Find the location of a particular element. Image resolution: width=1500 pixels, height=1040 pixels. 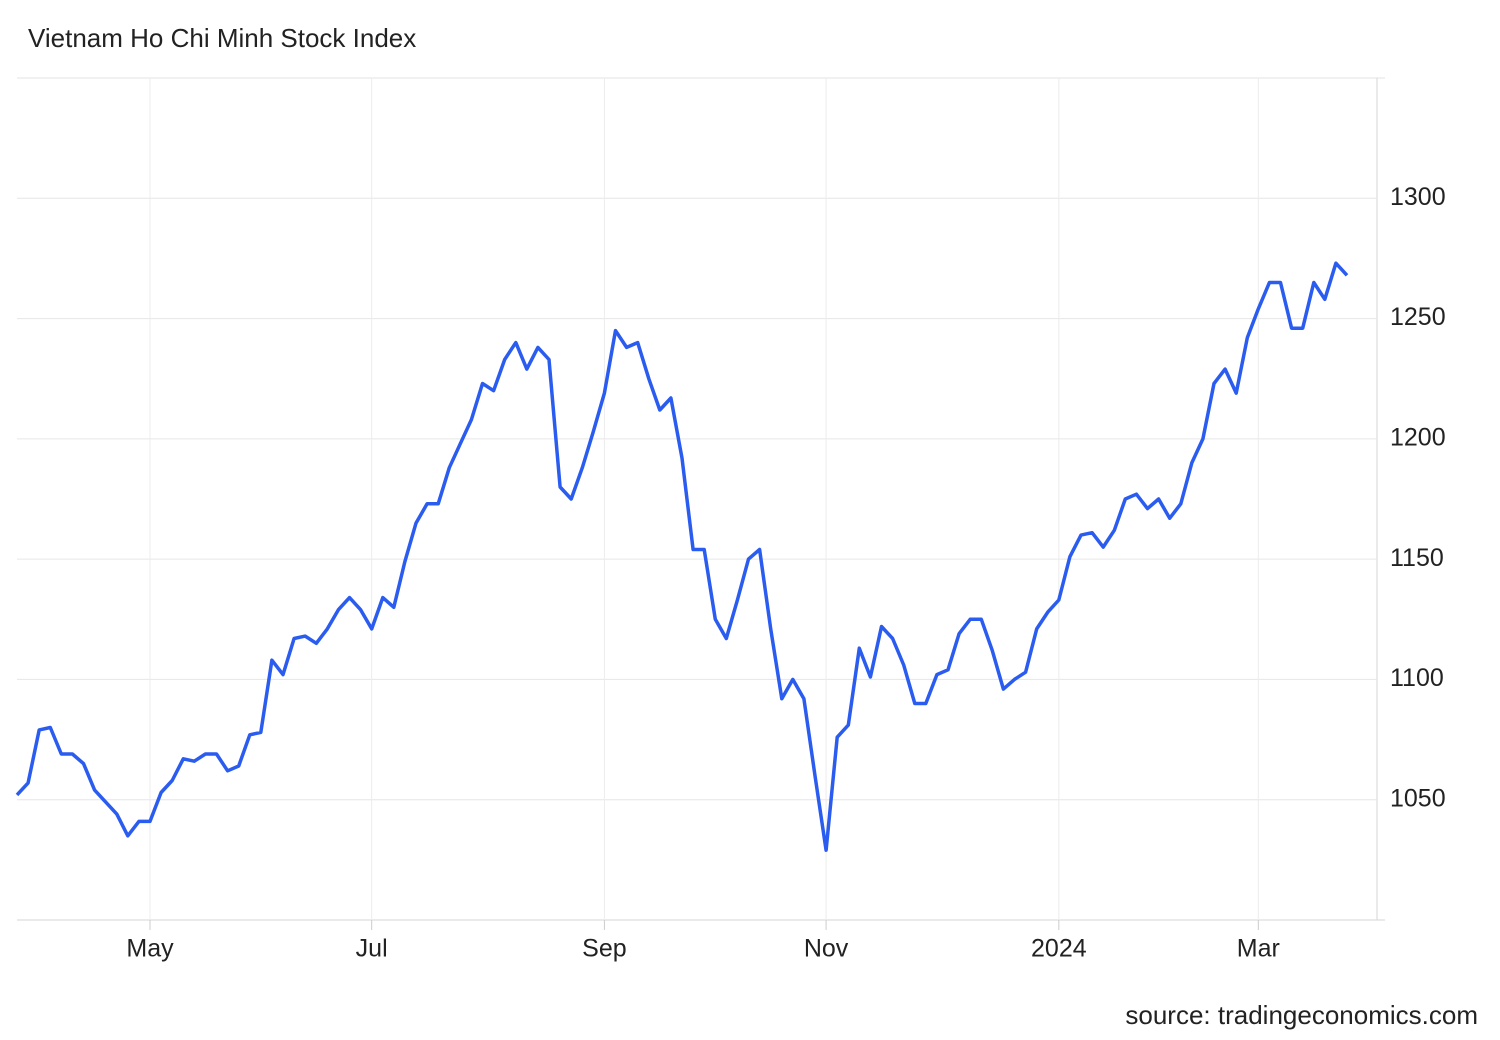

x-tick-label: Jul is located at coordinates (372, 949).